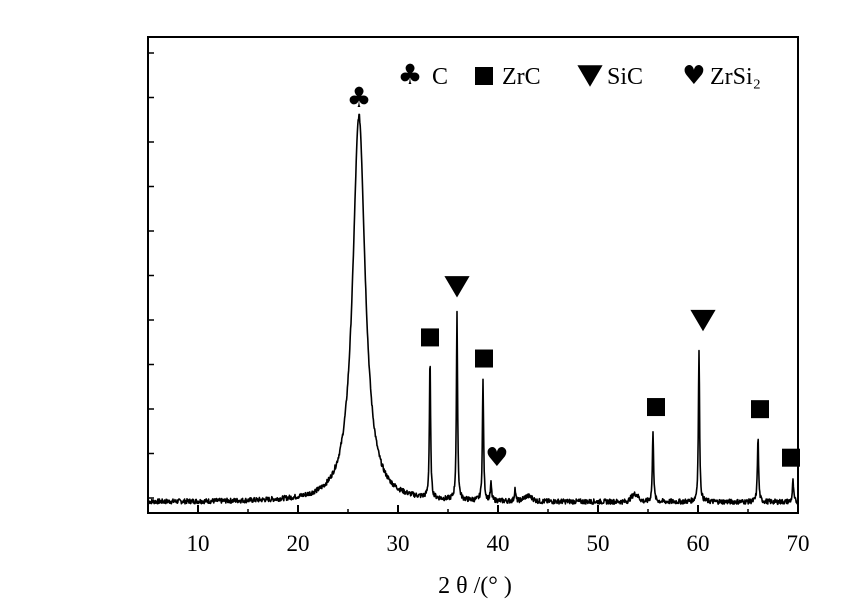 Image resolution: width=842 pixels, height=607 pixels. I want to click on x-tick-label: 50, so click(598, 543).